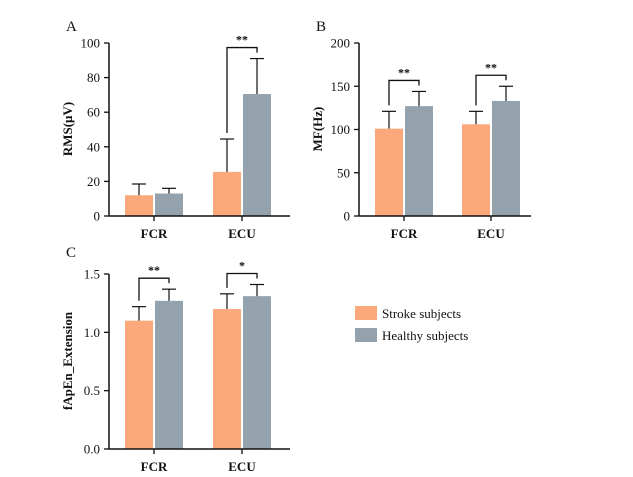  What do you see at coordinates (169, 374) in the screenshot?
I see `panel-c-bar-healthy-fcr` at bounding box center [169, 374].